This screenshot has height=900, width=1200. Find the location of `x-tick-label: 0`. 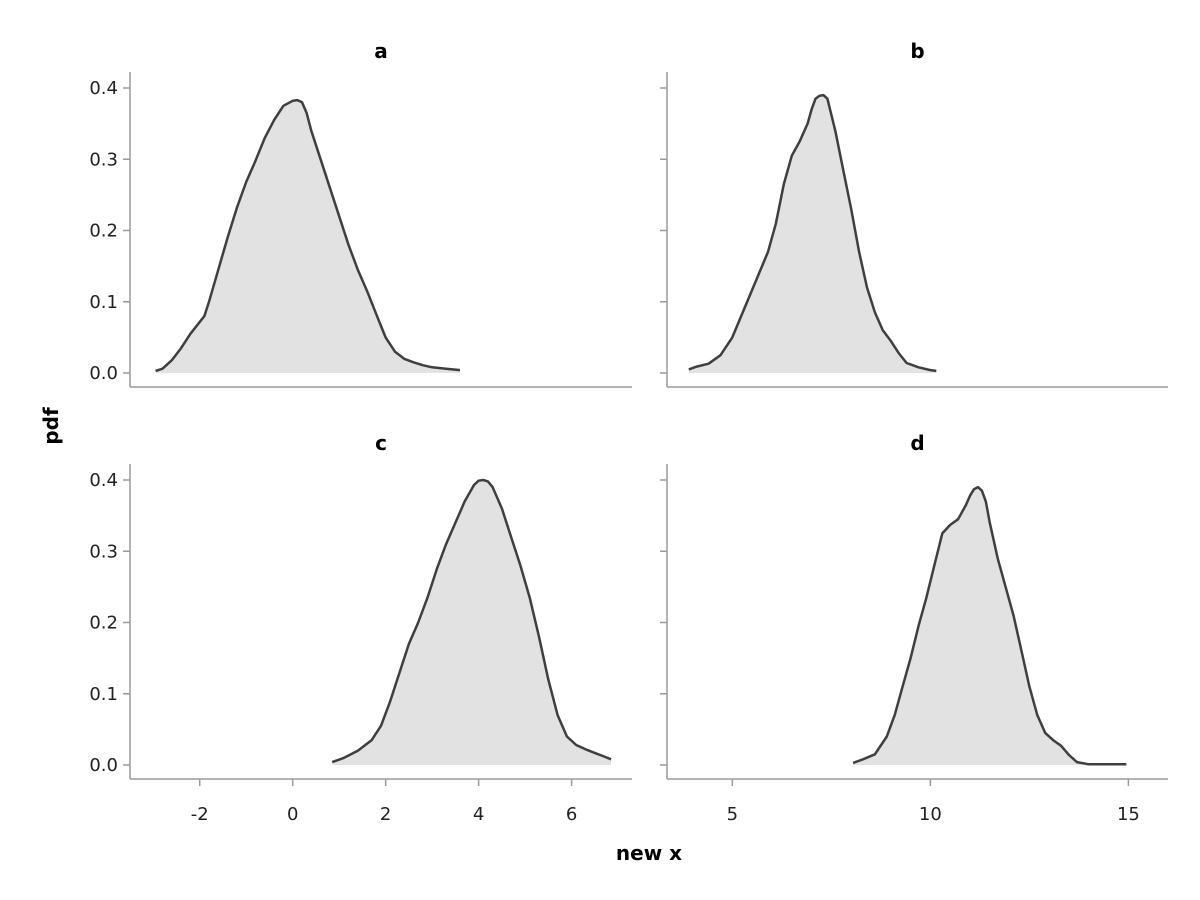

x-tick-label: 0 is located at coordinates (292, 814).